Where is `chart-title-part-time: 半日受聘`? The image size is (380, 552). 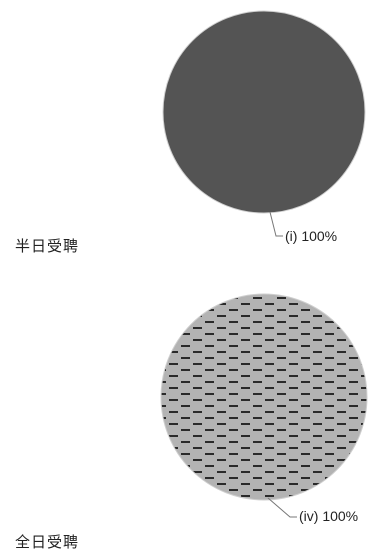 chart-title-part-time: 半日受聘 is located at coordinates (47, 246).